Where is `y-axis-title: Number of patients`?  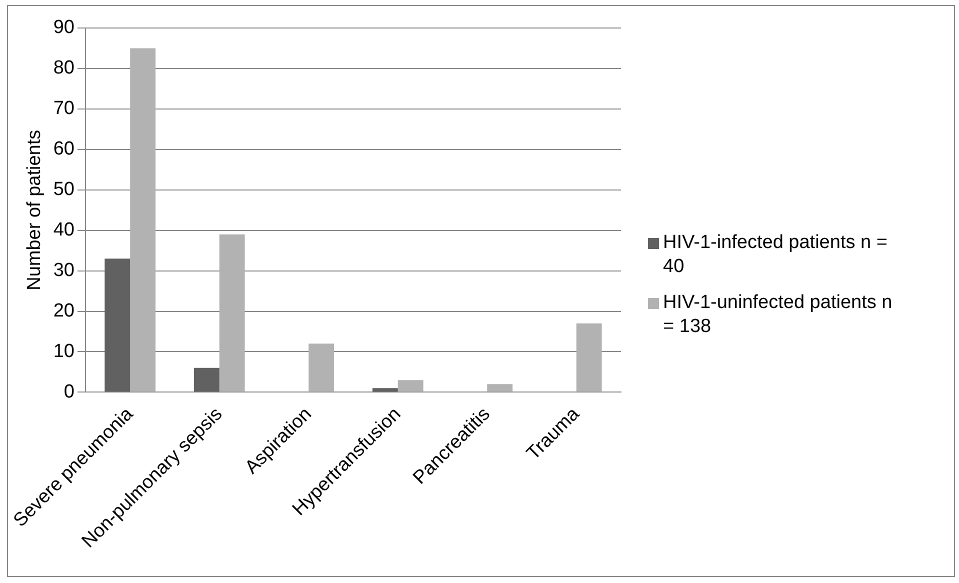
y-axis-title: Number of patients is located at coordinates (35, 210).